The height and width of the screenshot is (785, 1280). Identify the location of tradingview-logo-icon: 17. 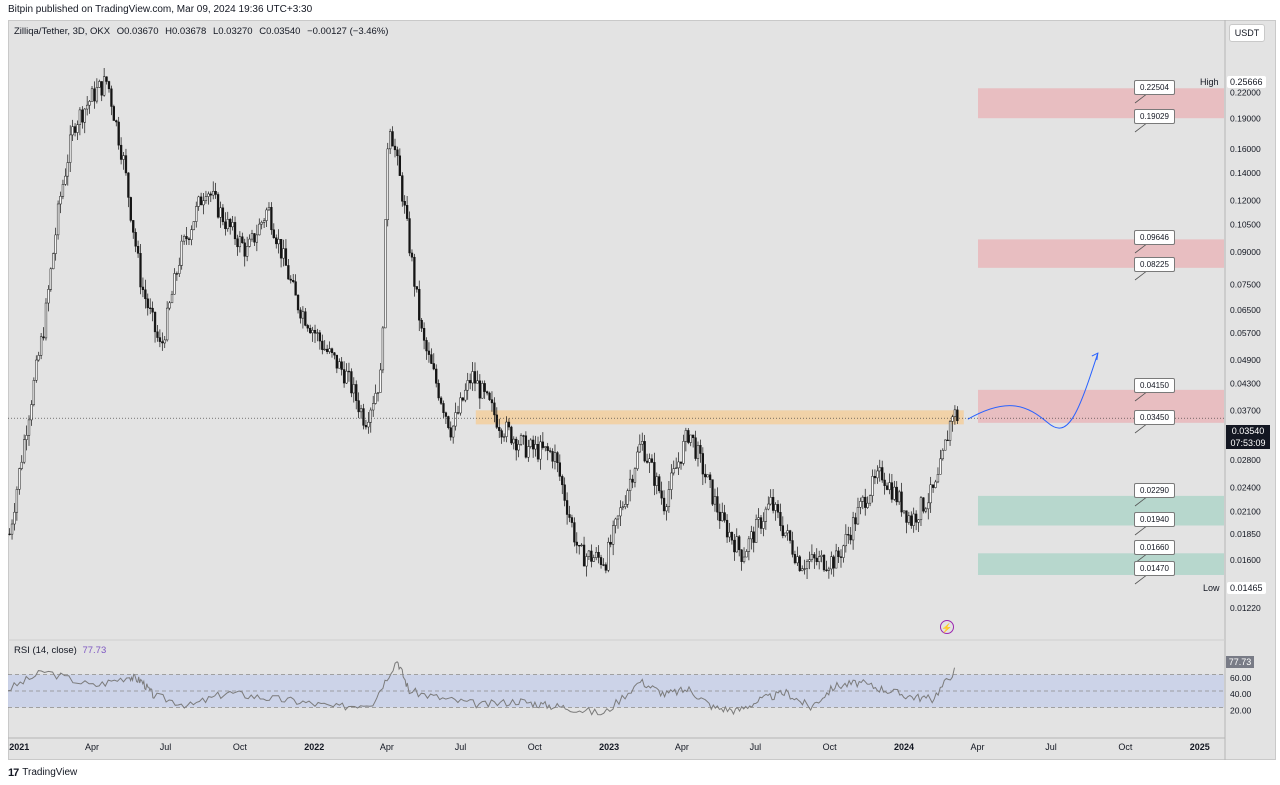
(13, 773).